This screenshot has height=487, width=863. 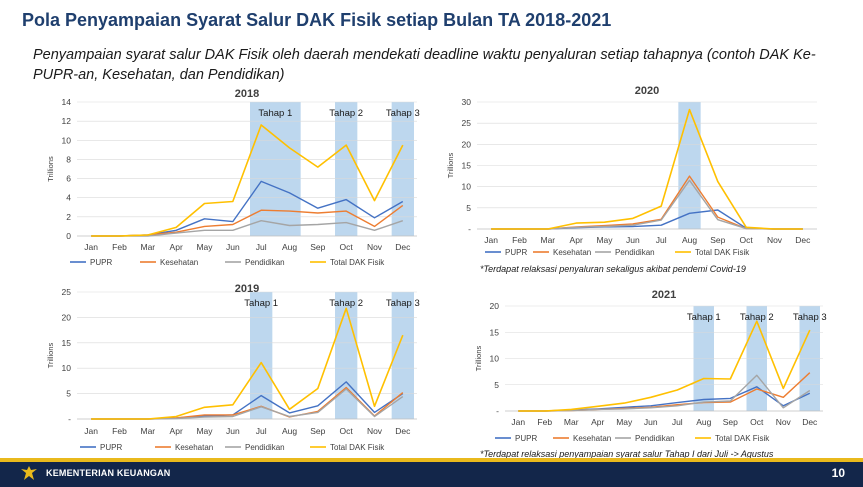 I want to click on y-tick-label: 2, so click(x=68, y=217).